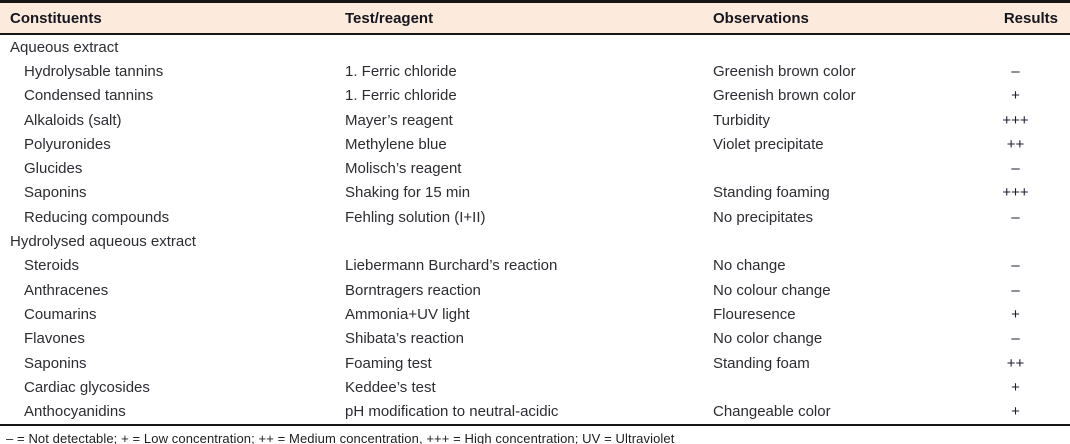 This screenshot has height=444, width=1070. I want to click on constituent-cell: Anthocyanidins, so click(75, 412).